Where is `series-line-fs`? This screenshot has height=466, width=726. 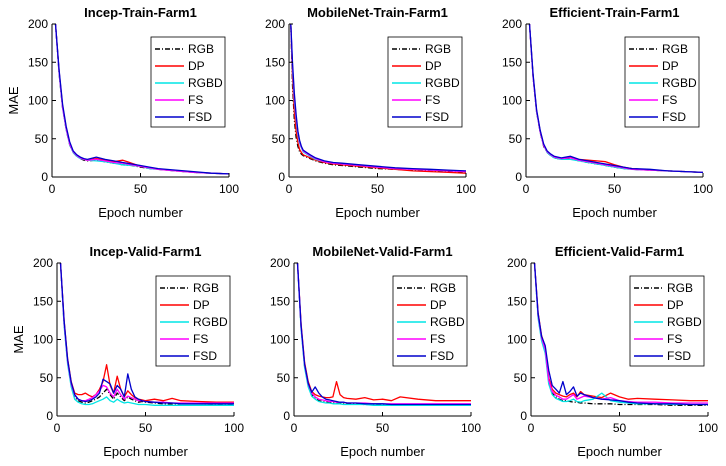 series-line-fs is located at coordinates (620, 333).